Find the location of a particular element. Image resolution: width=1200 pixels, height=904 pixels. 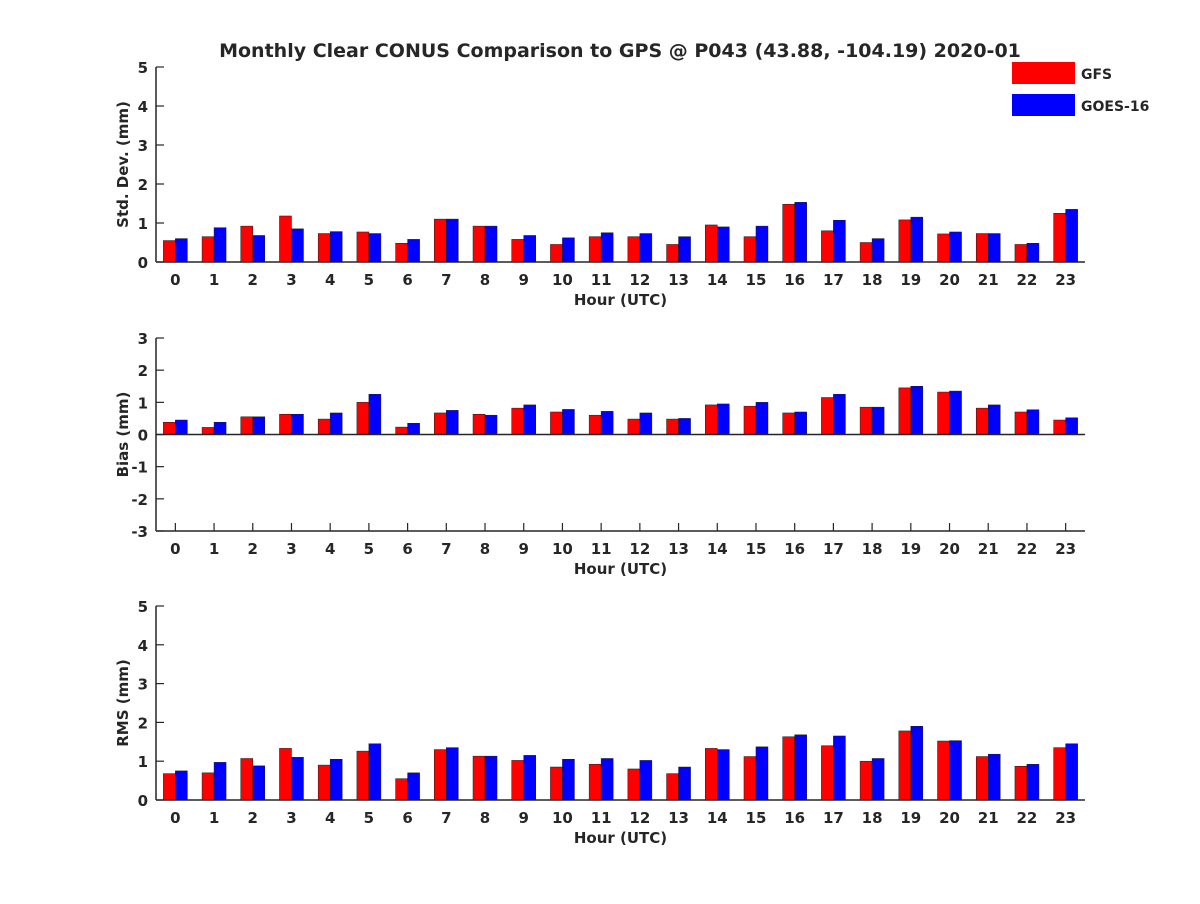

x-tick-label: 15 is located at coordinates (756, 549).